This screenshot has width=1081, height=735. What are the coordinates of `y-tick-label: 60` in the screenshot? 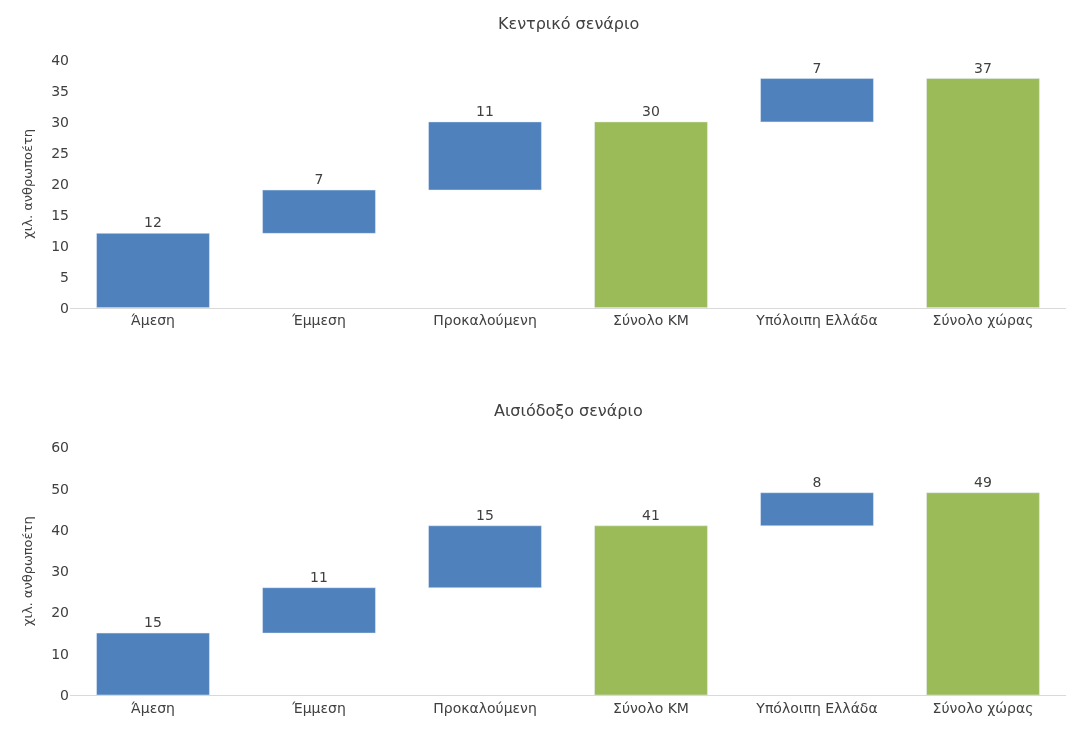 It's located at (60, 447).